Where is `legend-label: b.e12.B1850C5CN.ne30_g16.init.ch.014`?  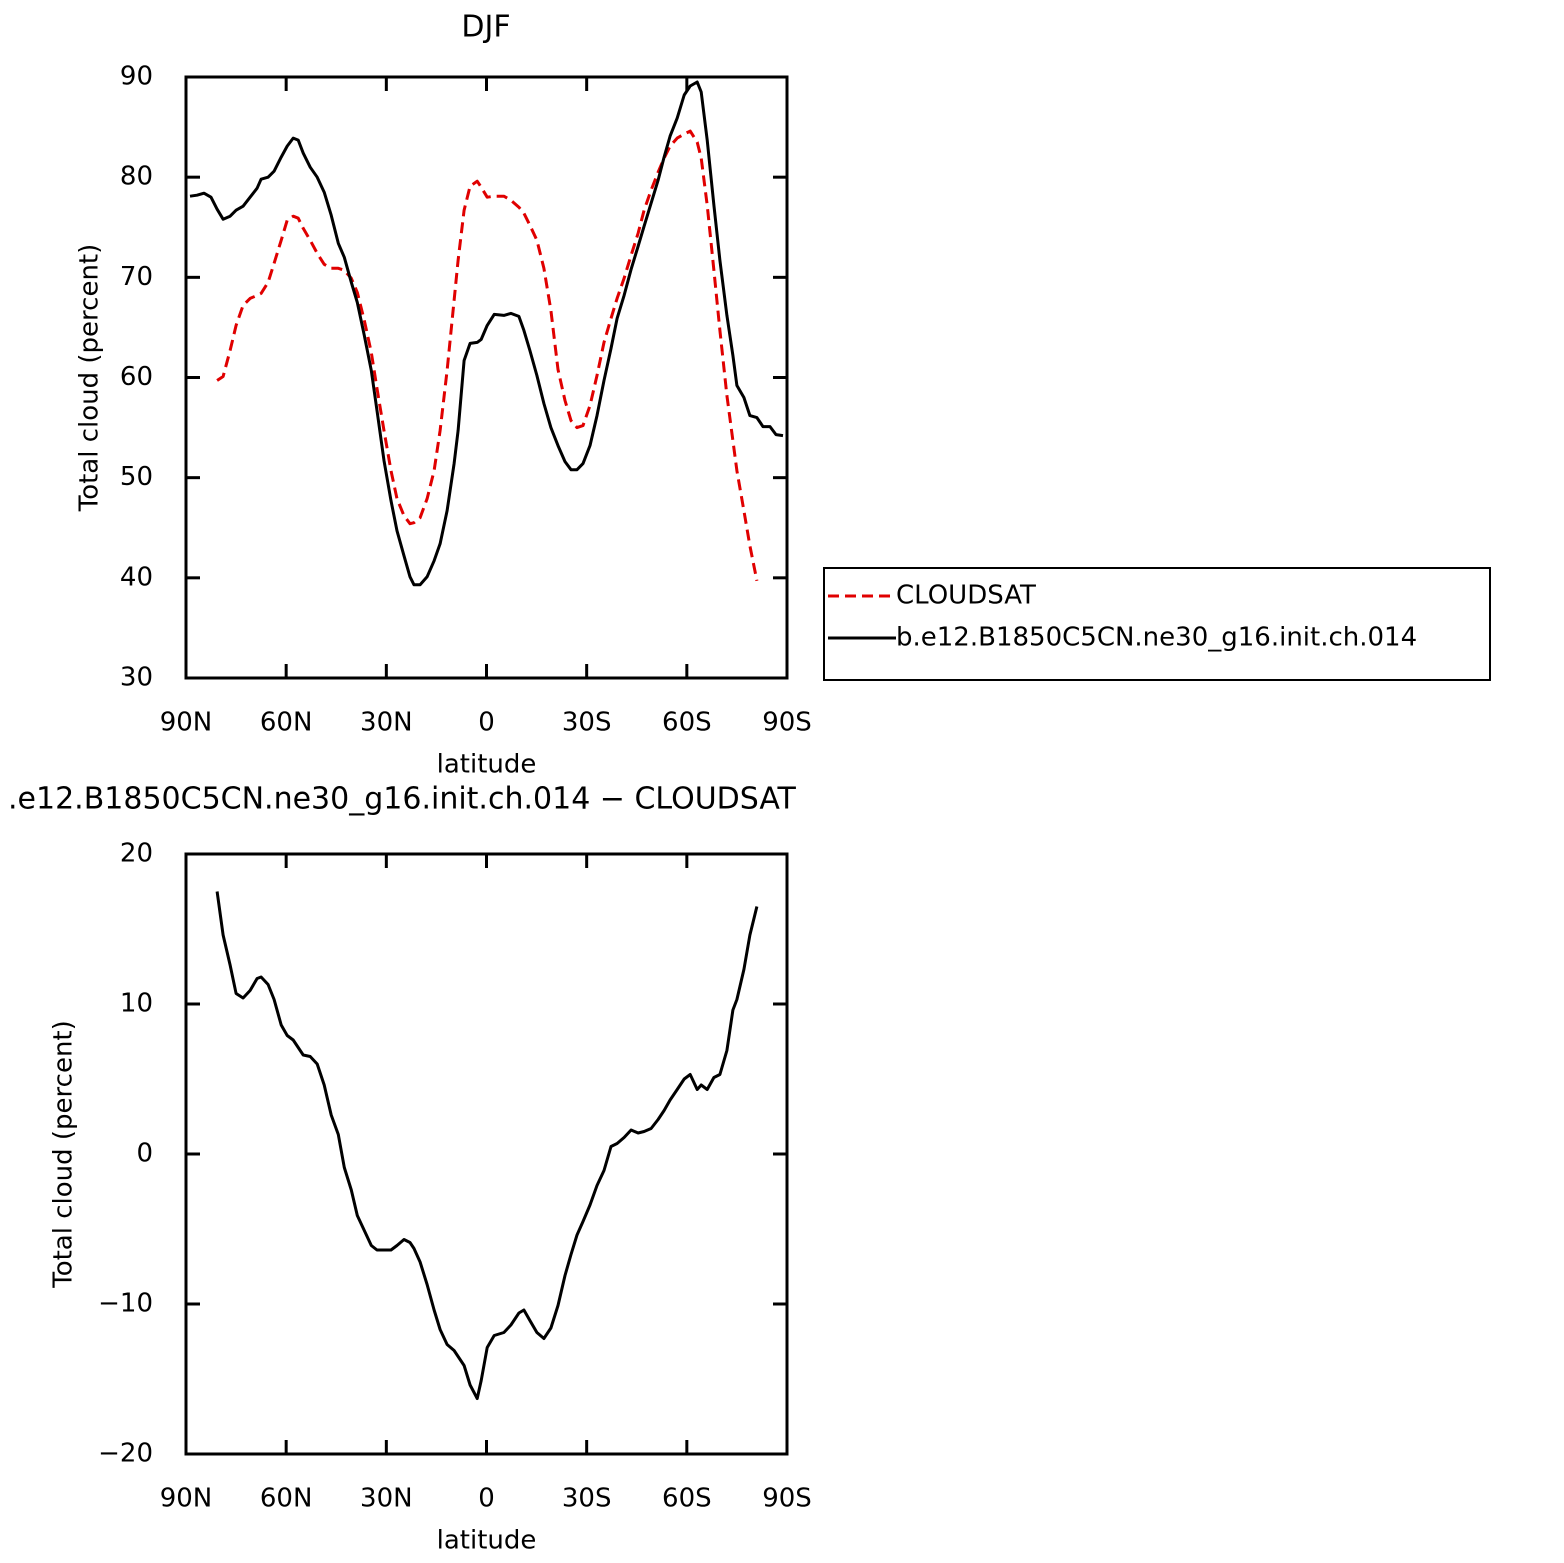 legend-label: b.e12.B1850C5CN.ne30_g16.init.ch.014 is located at coordinates (1156, 638).